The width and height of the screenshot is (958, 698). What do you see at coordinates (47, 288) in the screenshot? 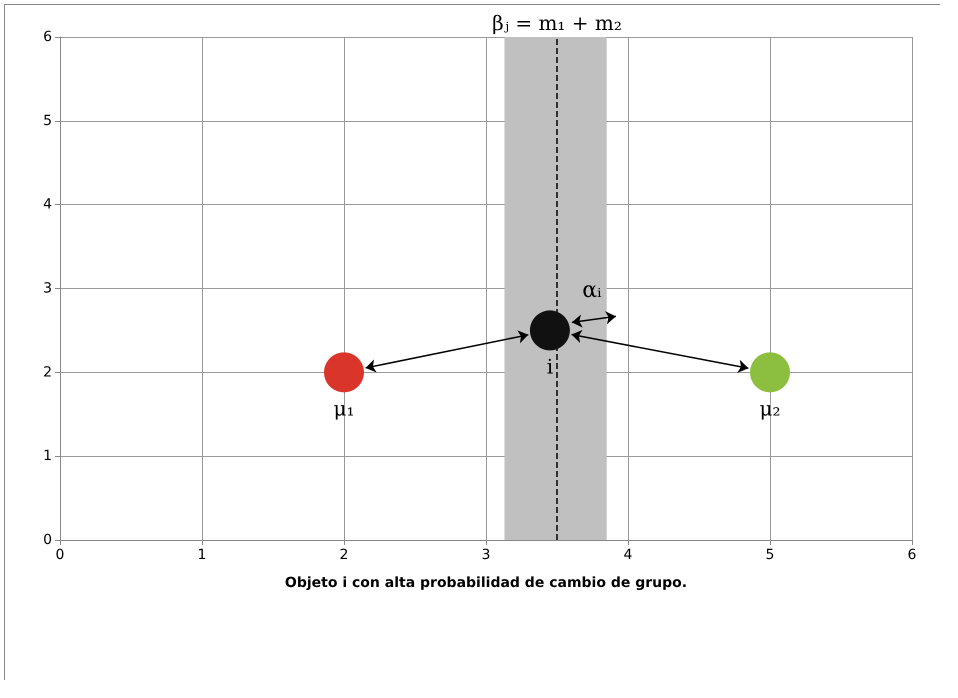
I see `y-tick-label: 3` at bounding box center [47, 288].